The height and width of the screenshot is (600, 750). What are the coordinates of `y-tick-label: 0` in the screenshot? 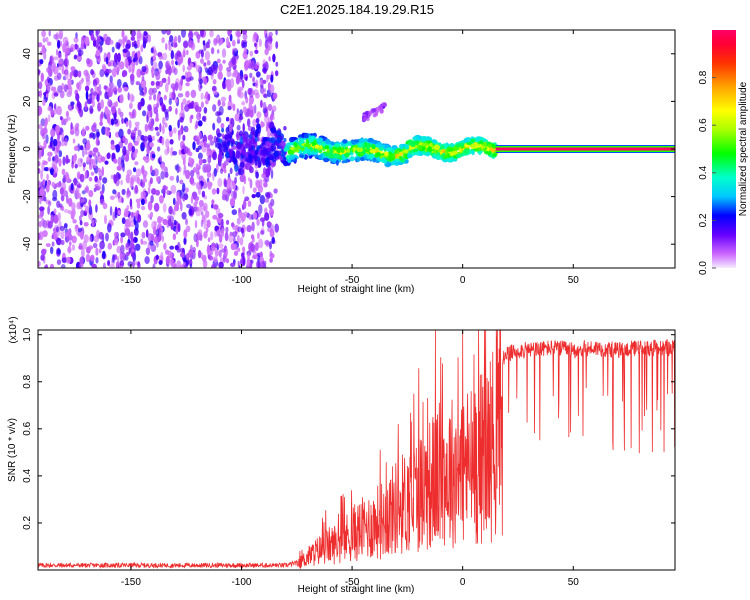 It's located at (27, 149).